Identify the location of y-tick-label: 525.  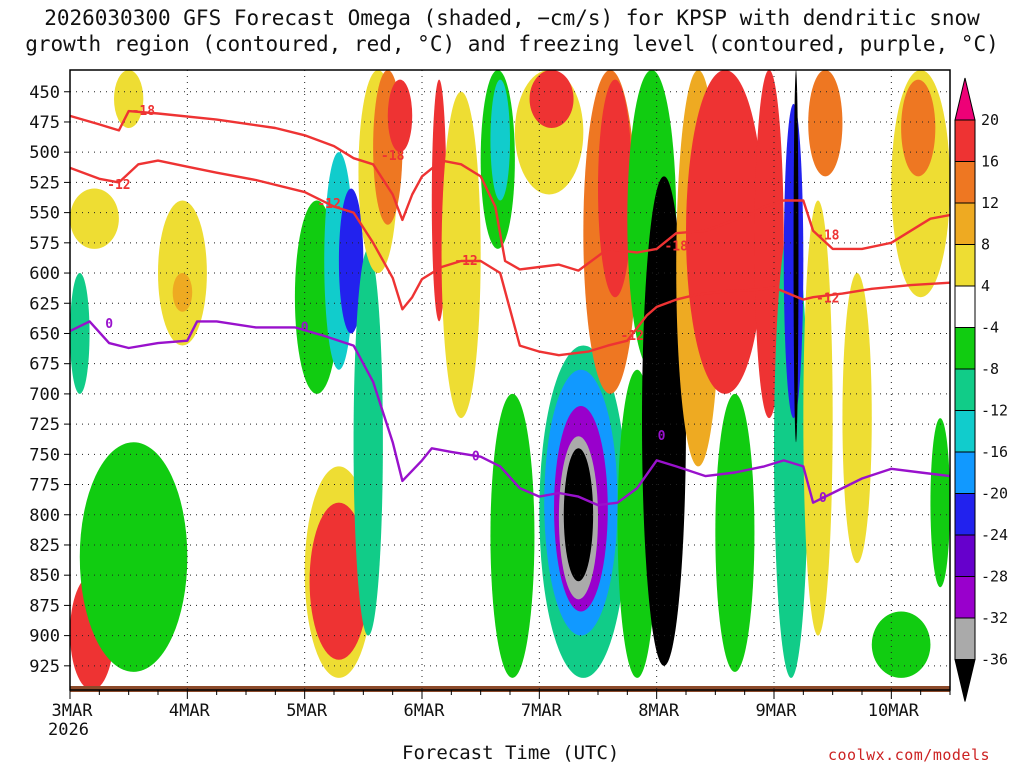
(44, 183).